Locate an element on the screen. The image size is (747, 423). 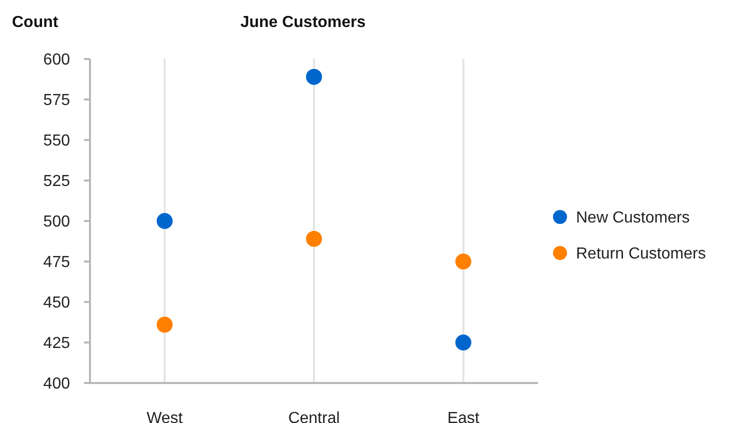
y-tick-label: 425 is located at coordinates (56, 343).